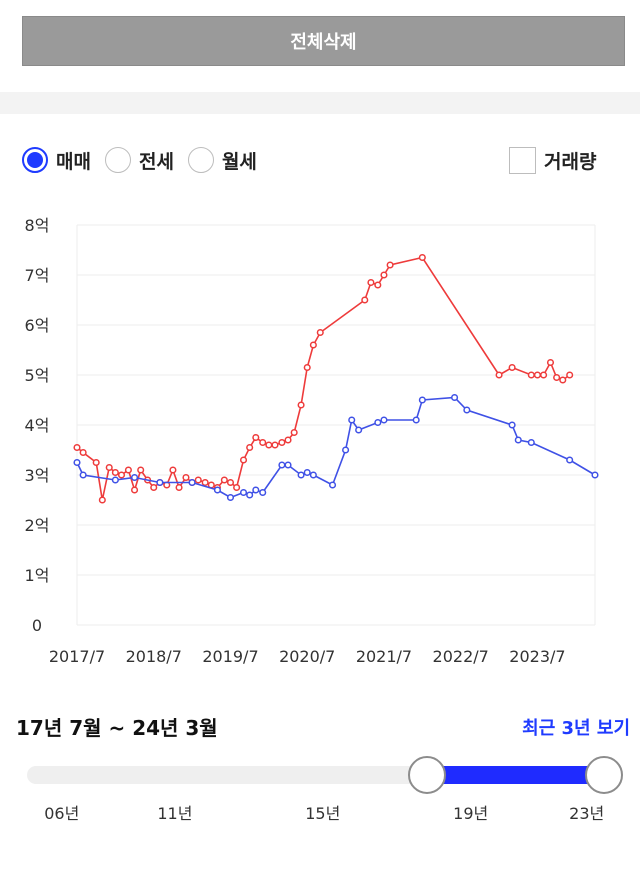  I want to click on deal-type-tabs: 매매 전세 월세, so click(146, 160).